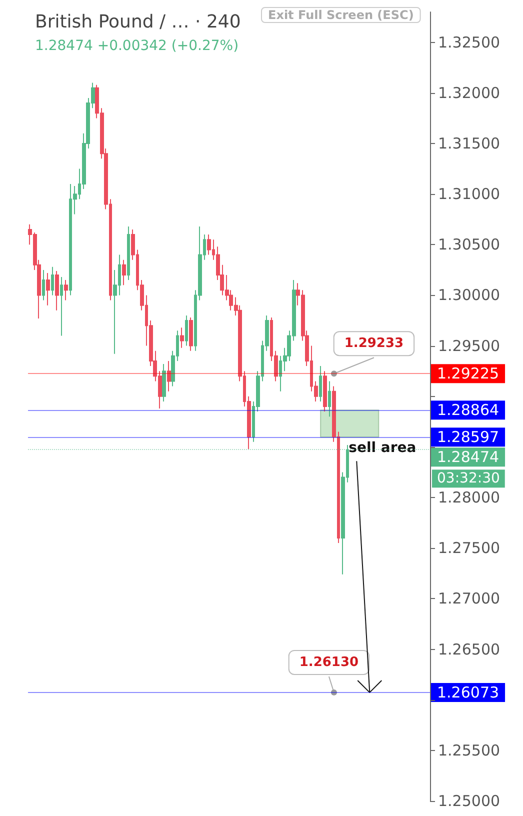 The height and width of the screenshot is (816, 523). I want to click on y-tick-label: 1.31500, so click(469, 143).